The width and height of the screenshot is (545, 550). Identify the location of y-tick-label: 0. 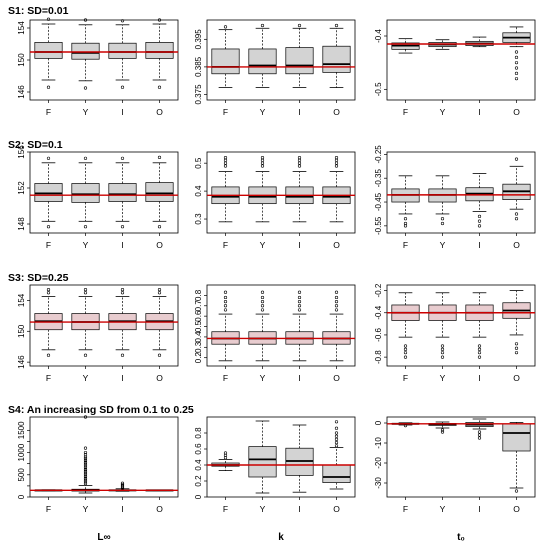
(198, 496).